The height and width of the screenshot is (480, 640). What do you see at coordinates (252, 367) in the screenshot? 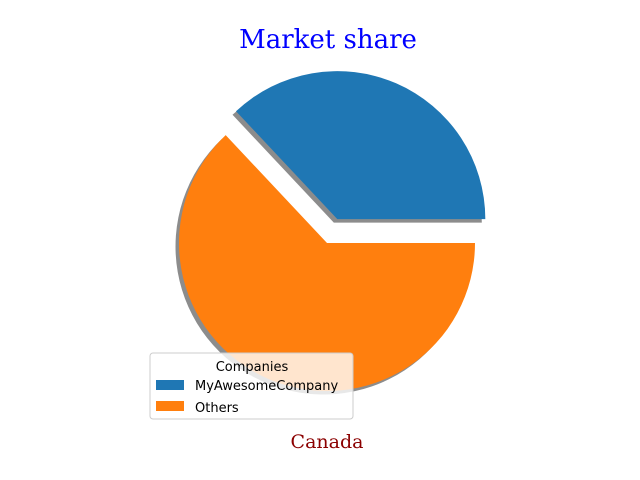
I see `legend-title: Companies` at bounding box center [252, 367].